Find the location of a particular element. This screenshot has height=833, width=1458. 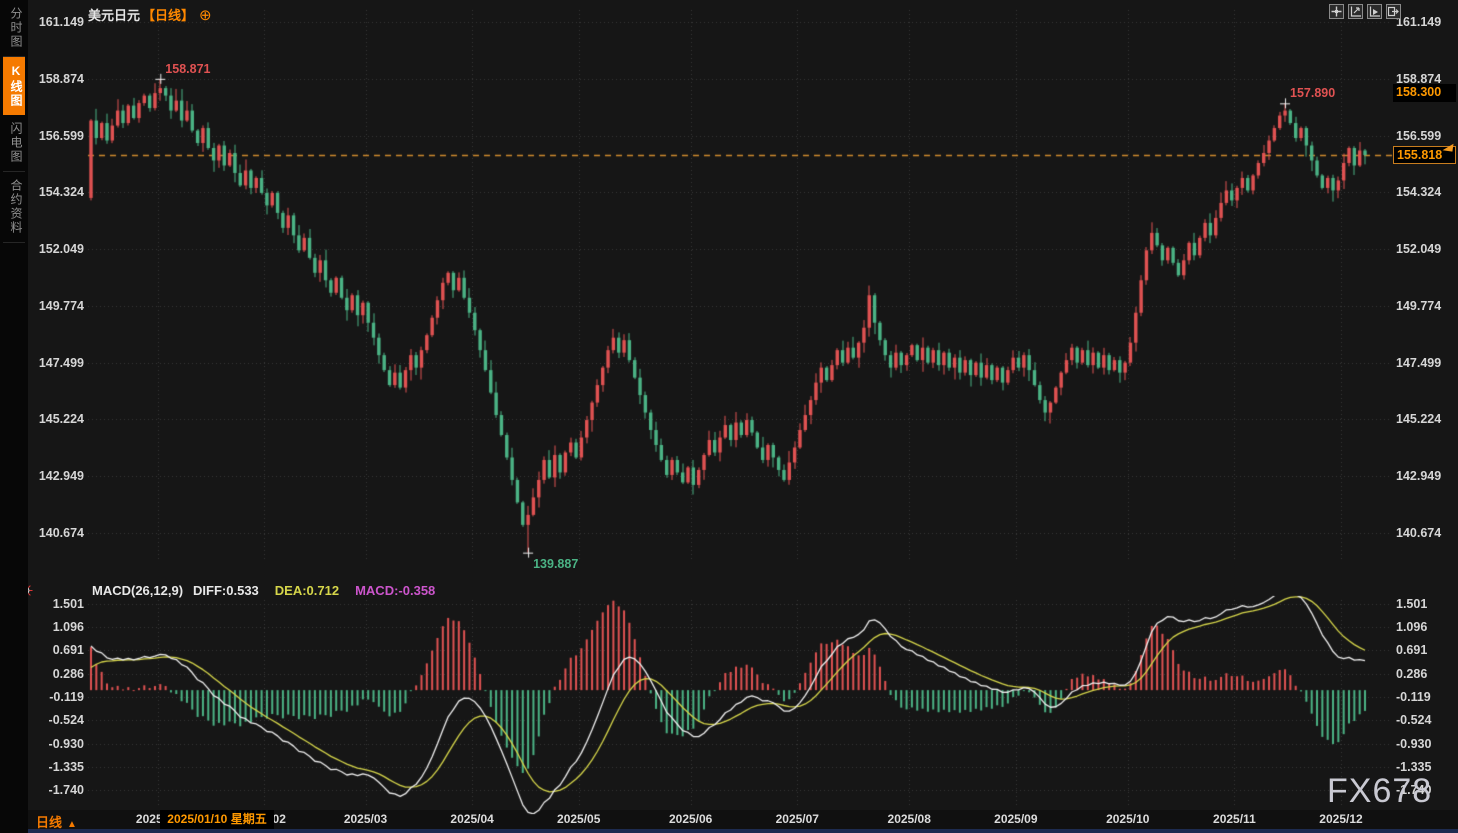

price-tick-left: 147.499 is located at coordinates (61, 362).